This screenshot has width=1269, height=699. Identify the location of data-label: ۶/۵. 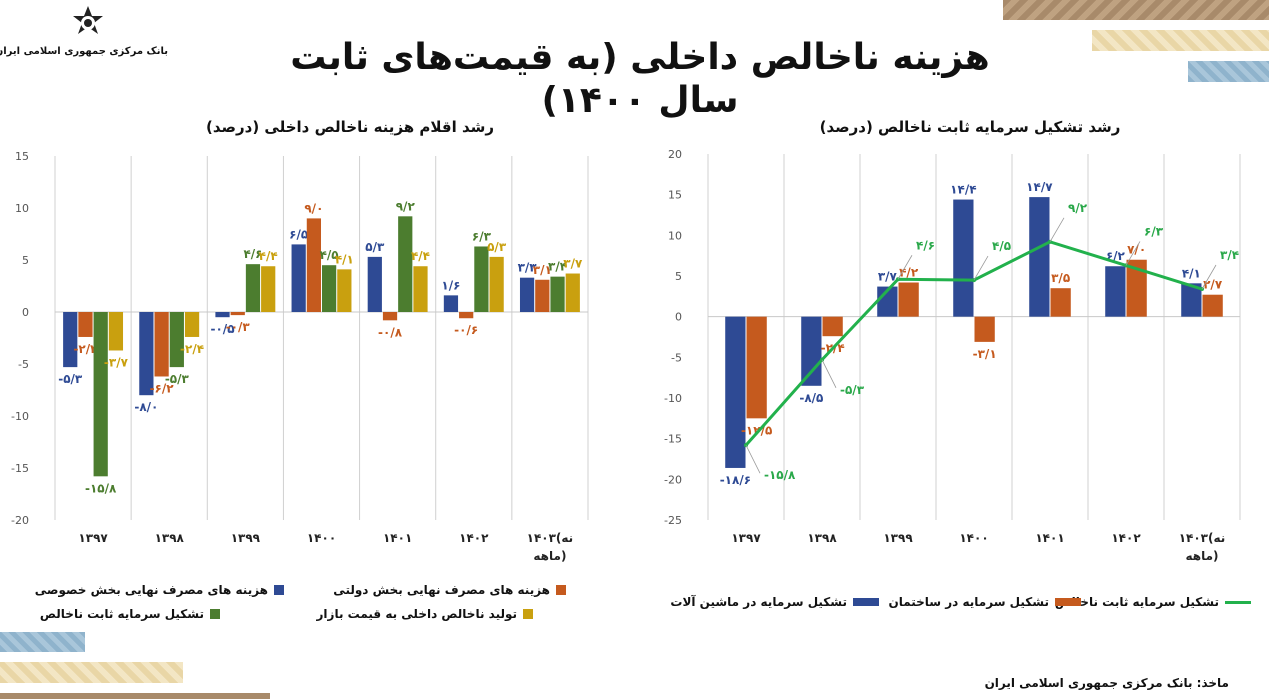
(298, 234).